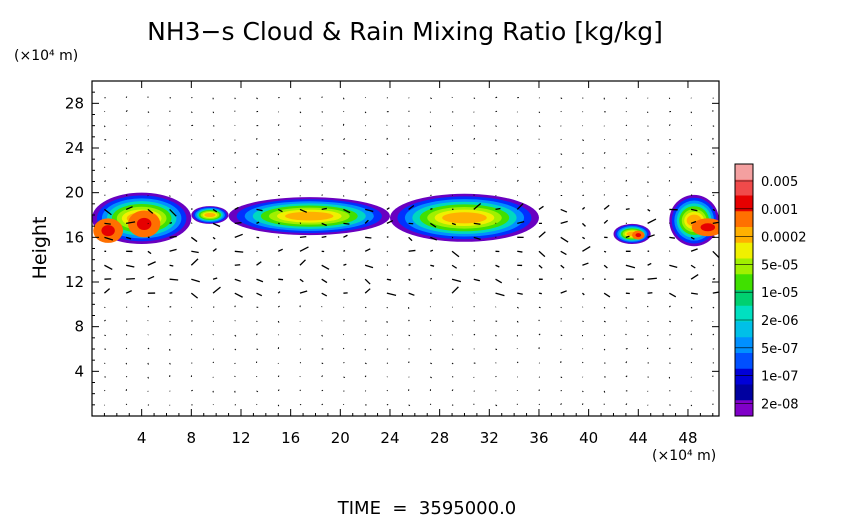  I want to click on y-unit-label: (×10⁴ m), so click(46, 56).